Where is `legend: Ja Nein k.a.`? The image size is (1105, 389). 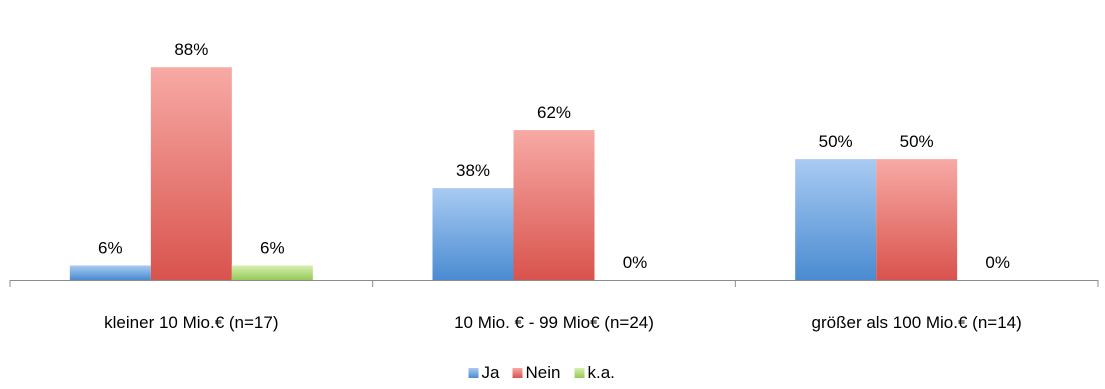
legend: Ja Nein k.a. is located at coordinates (541, 372).